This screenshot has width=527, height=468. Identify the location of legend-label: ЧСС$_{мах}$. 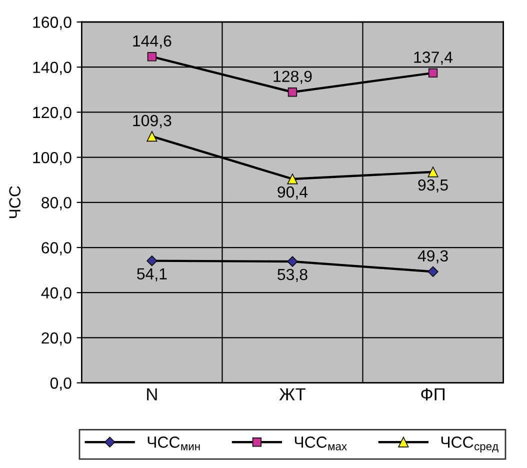
(320, 443).